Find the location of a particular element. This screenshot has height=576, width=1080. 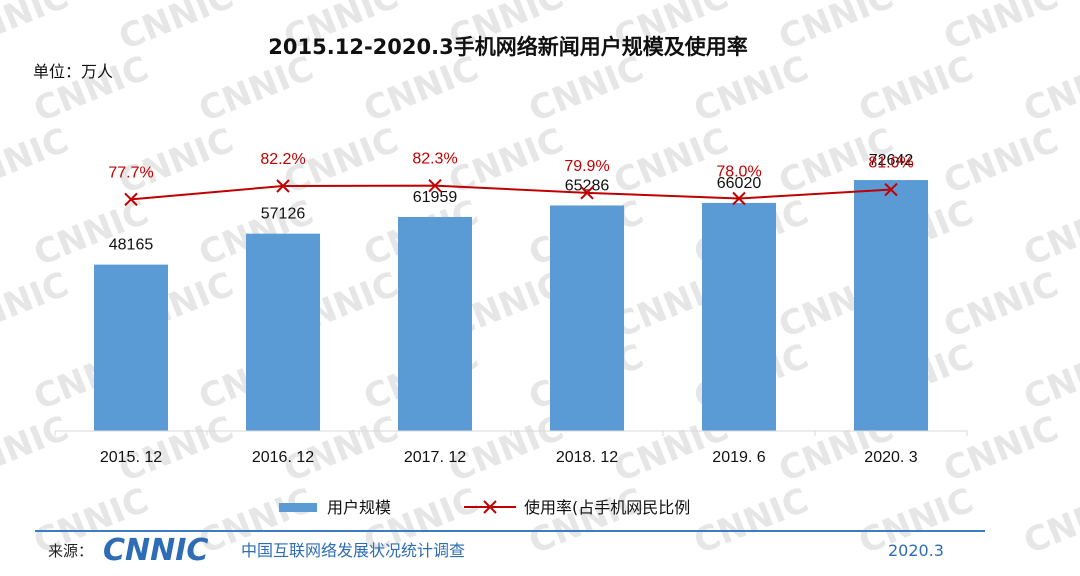

unit-label: 单位：万人 is located at coordinates (73, 71).